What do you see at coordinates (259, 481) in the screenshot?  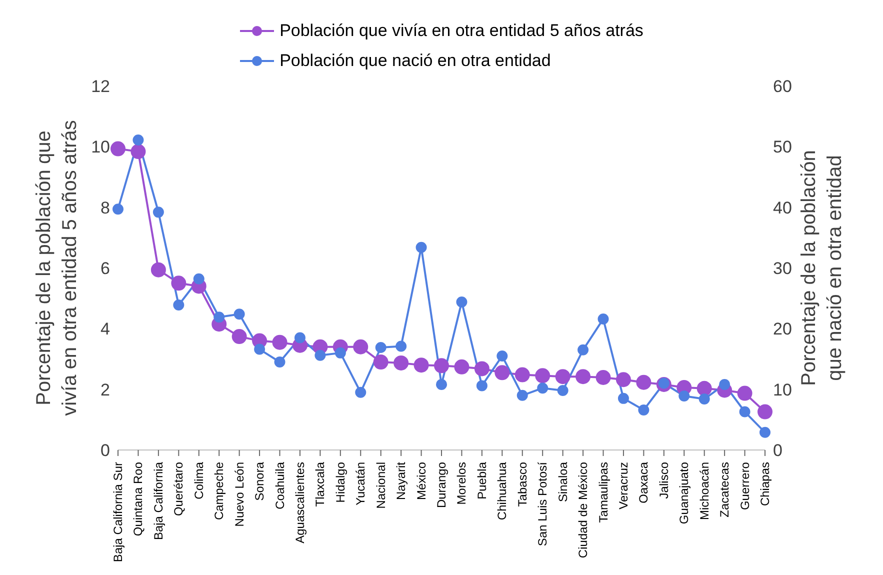 I see `x-tick-label: Sonora` at bounding box center [259, 481].